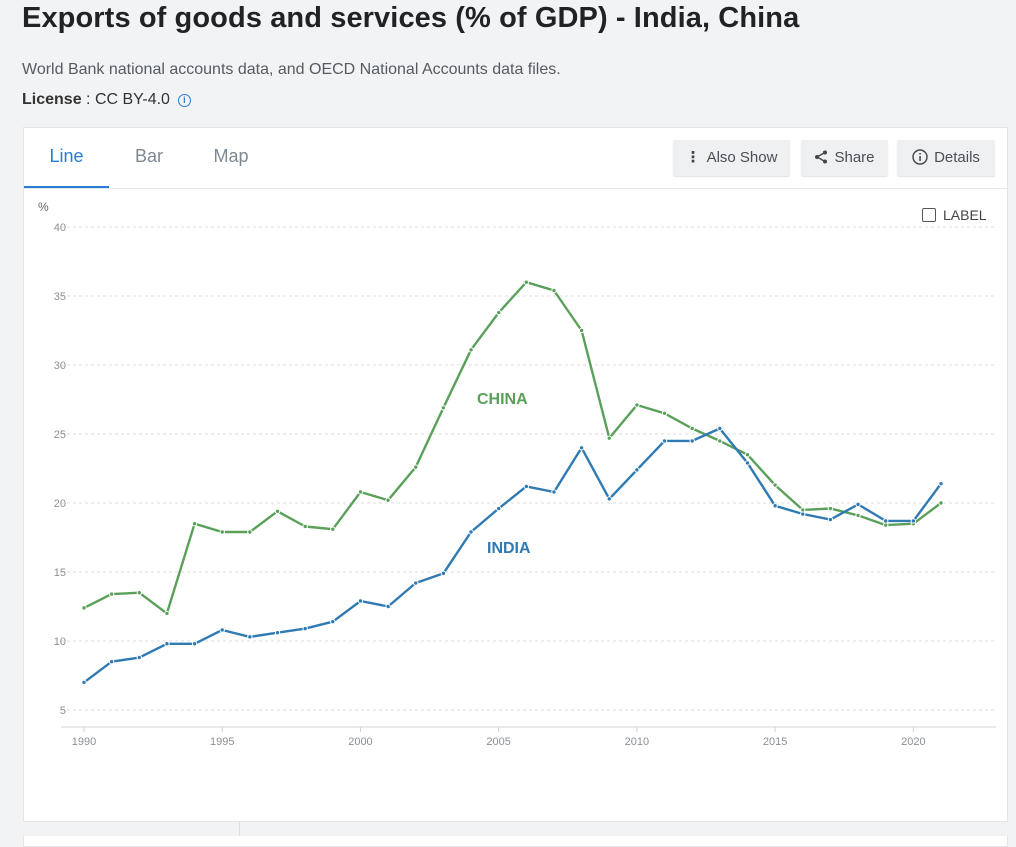  I want to click on y-tick-label: 30, so click(60, 366).